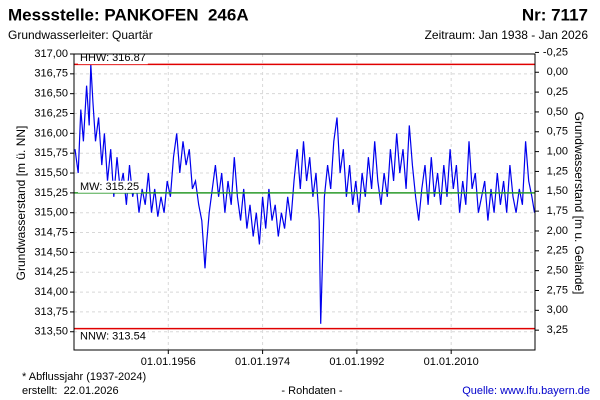 The image size is (600, 400). What do you see at coordinates (579, 203) in the screenshot?
I see `y2-axis-title: Grundwasserstand [m u. Gelände]` at bounding box center [579, 203].